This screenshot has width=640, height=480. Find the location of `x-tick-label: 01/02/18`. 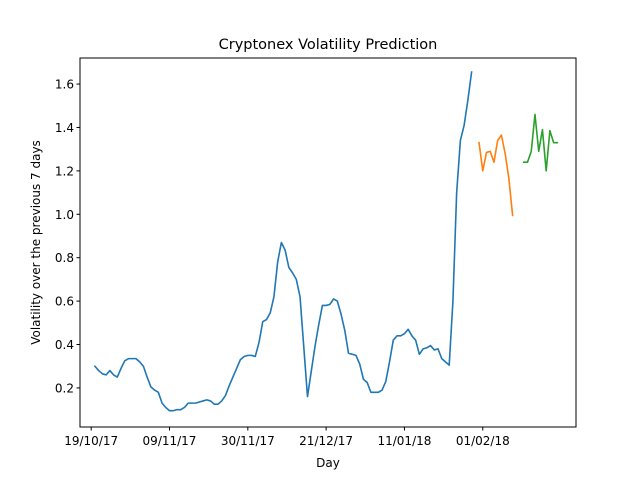

x-tick-label: 01/02/18 is located at coordinates (483, 441).